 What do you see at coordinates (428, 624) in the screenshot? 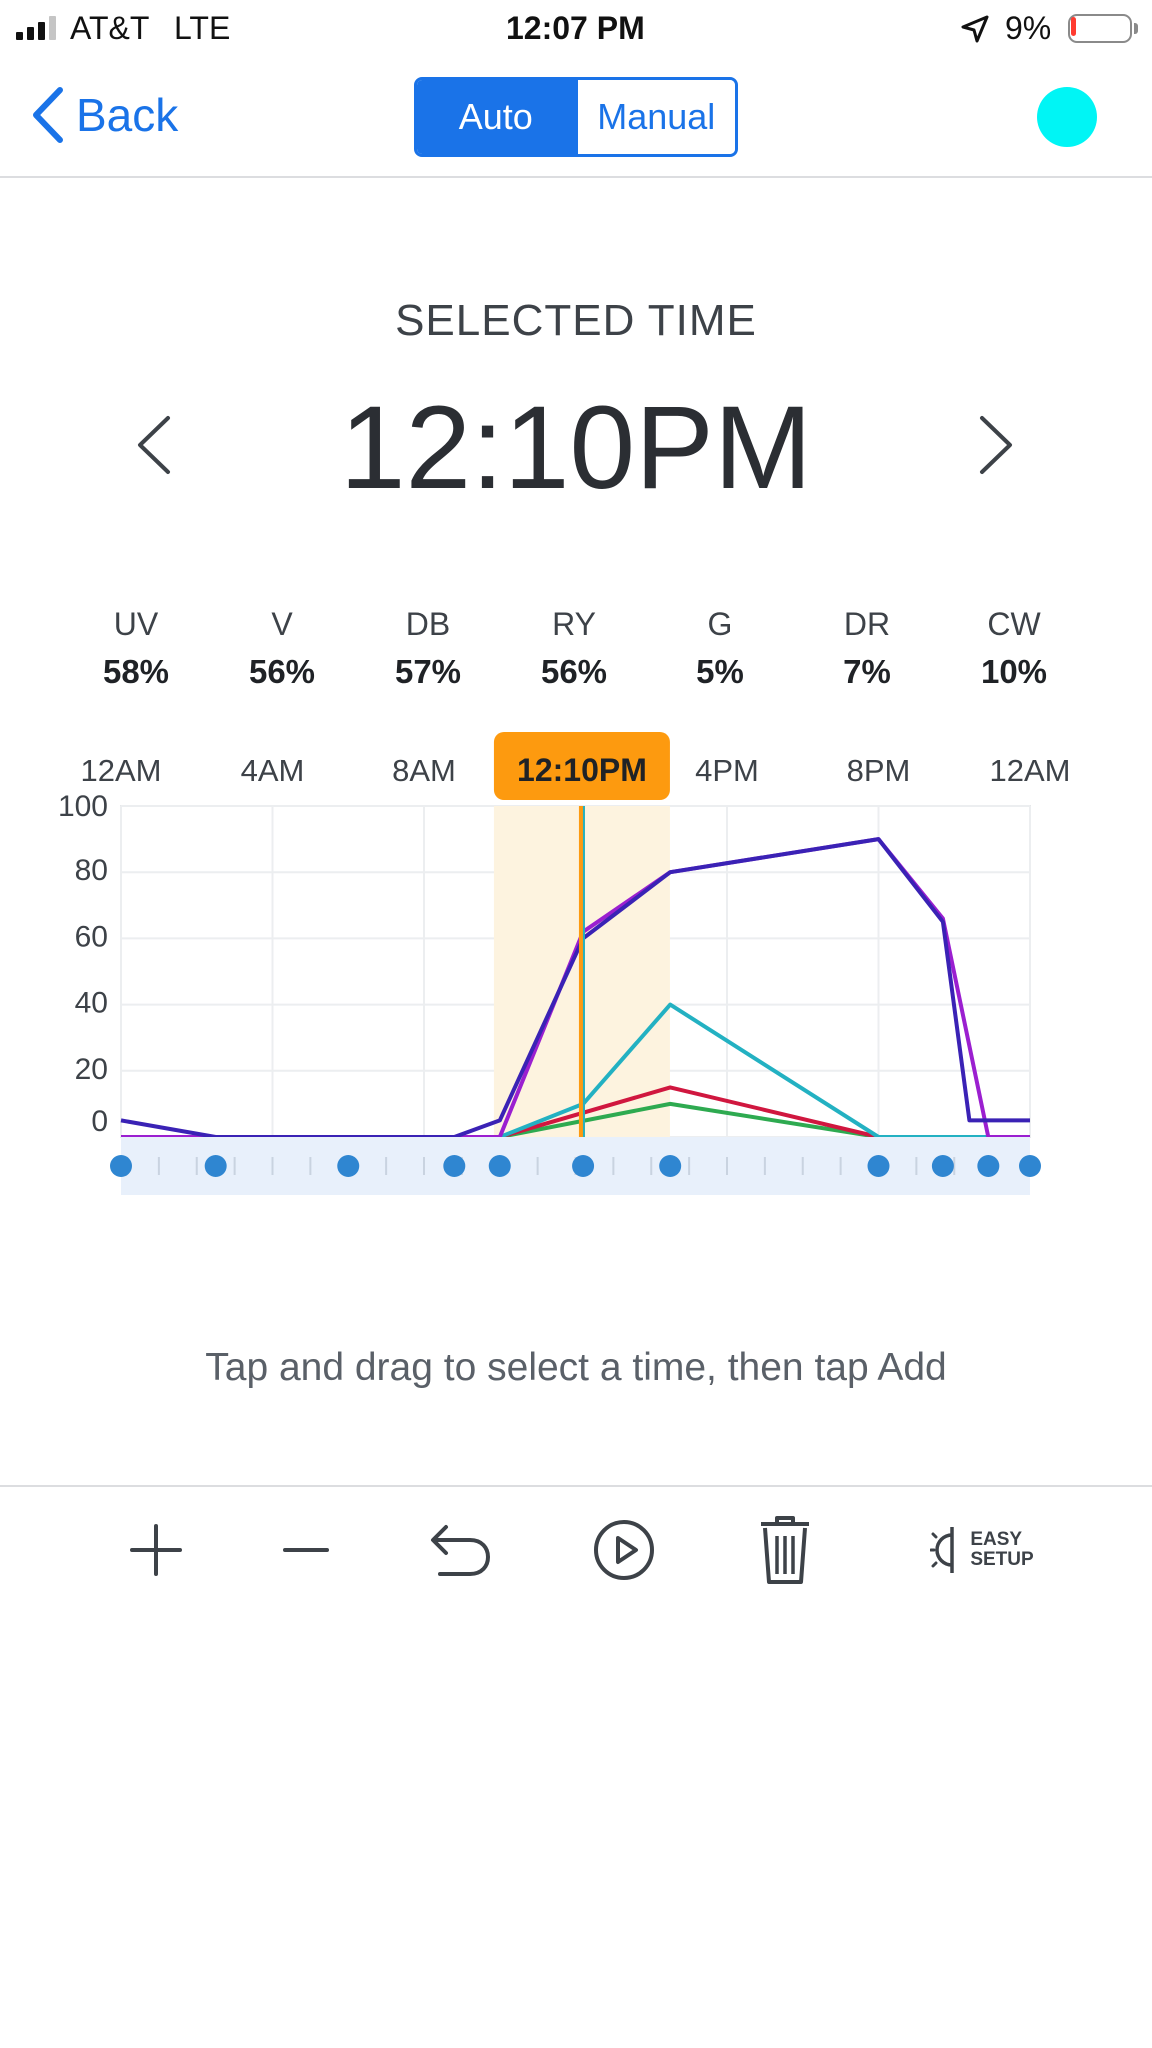
I see `channel-name: DB` at bounding box center [428, 624].